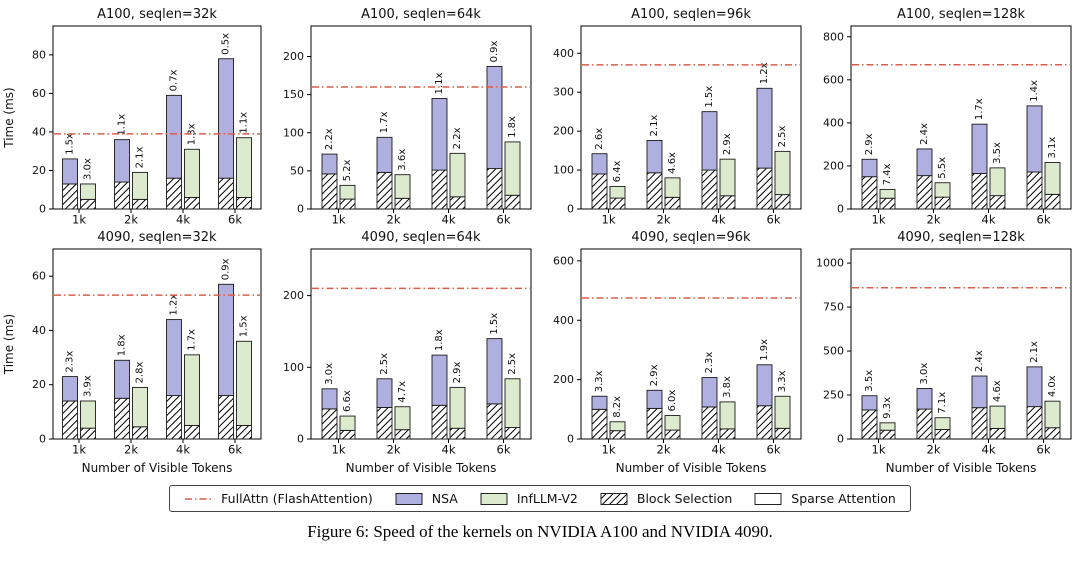  I want to click on speedup-label: 1.9x, so click(764, 350).